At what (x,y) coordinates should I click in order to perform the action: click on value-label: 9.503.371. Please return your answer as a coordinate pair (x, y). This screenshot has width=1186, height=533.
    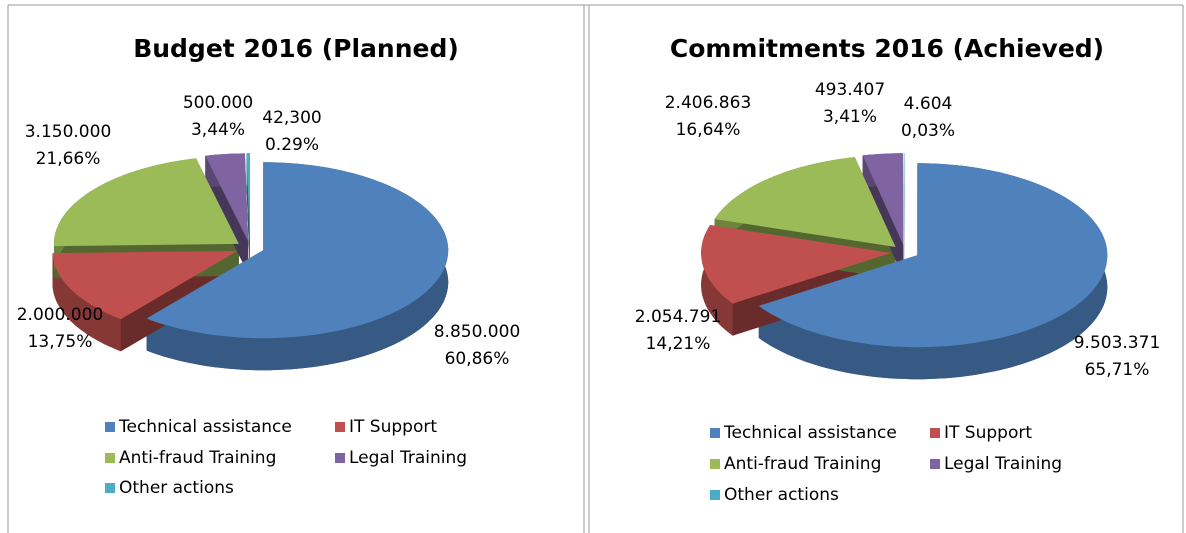
    Looking at the image, I should click on (1117, 343).